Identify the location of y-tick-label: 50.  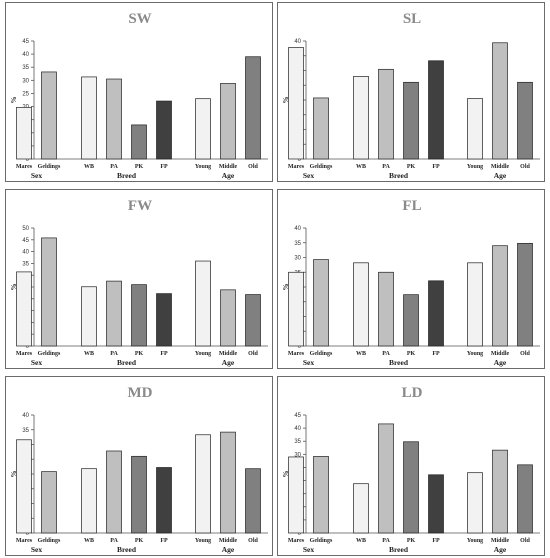
(25, 229).